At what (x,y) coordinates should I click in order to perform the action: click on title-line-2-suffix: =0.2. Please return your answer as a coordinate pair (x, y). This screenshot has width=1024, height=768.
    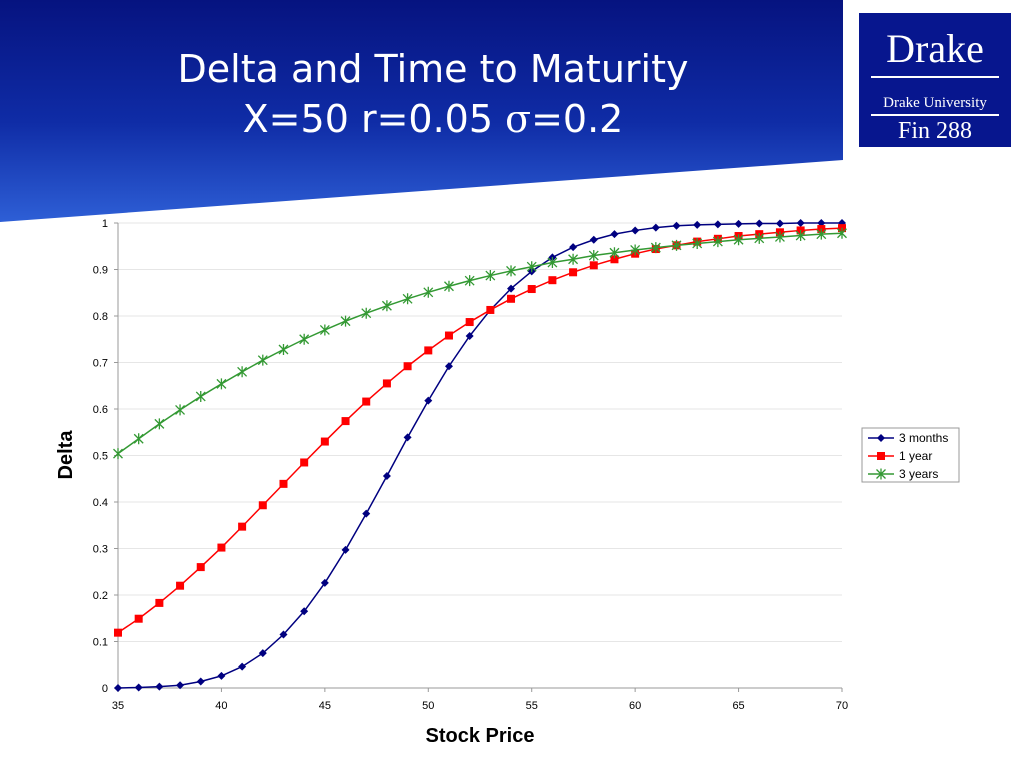
    Looking at the image, I should click on (577, 119).